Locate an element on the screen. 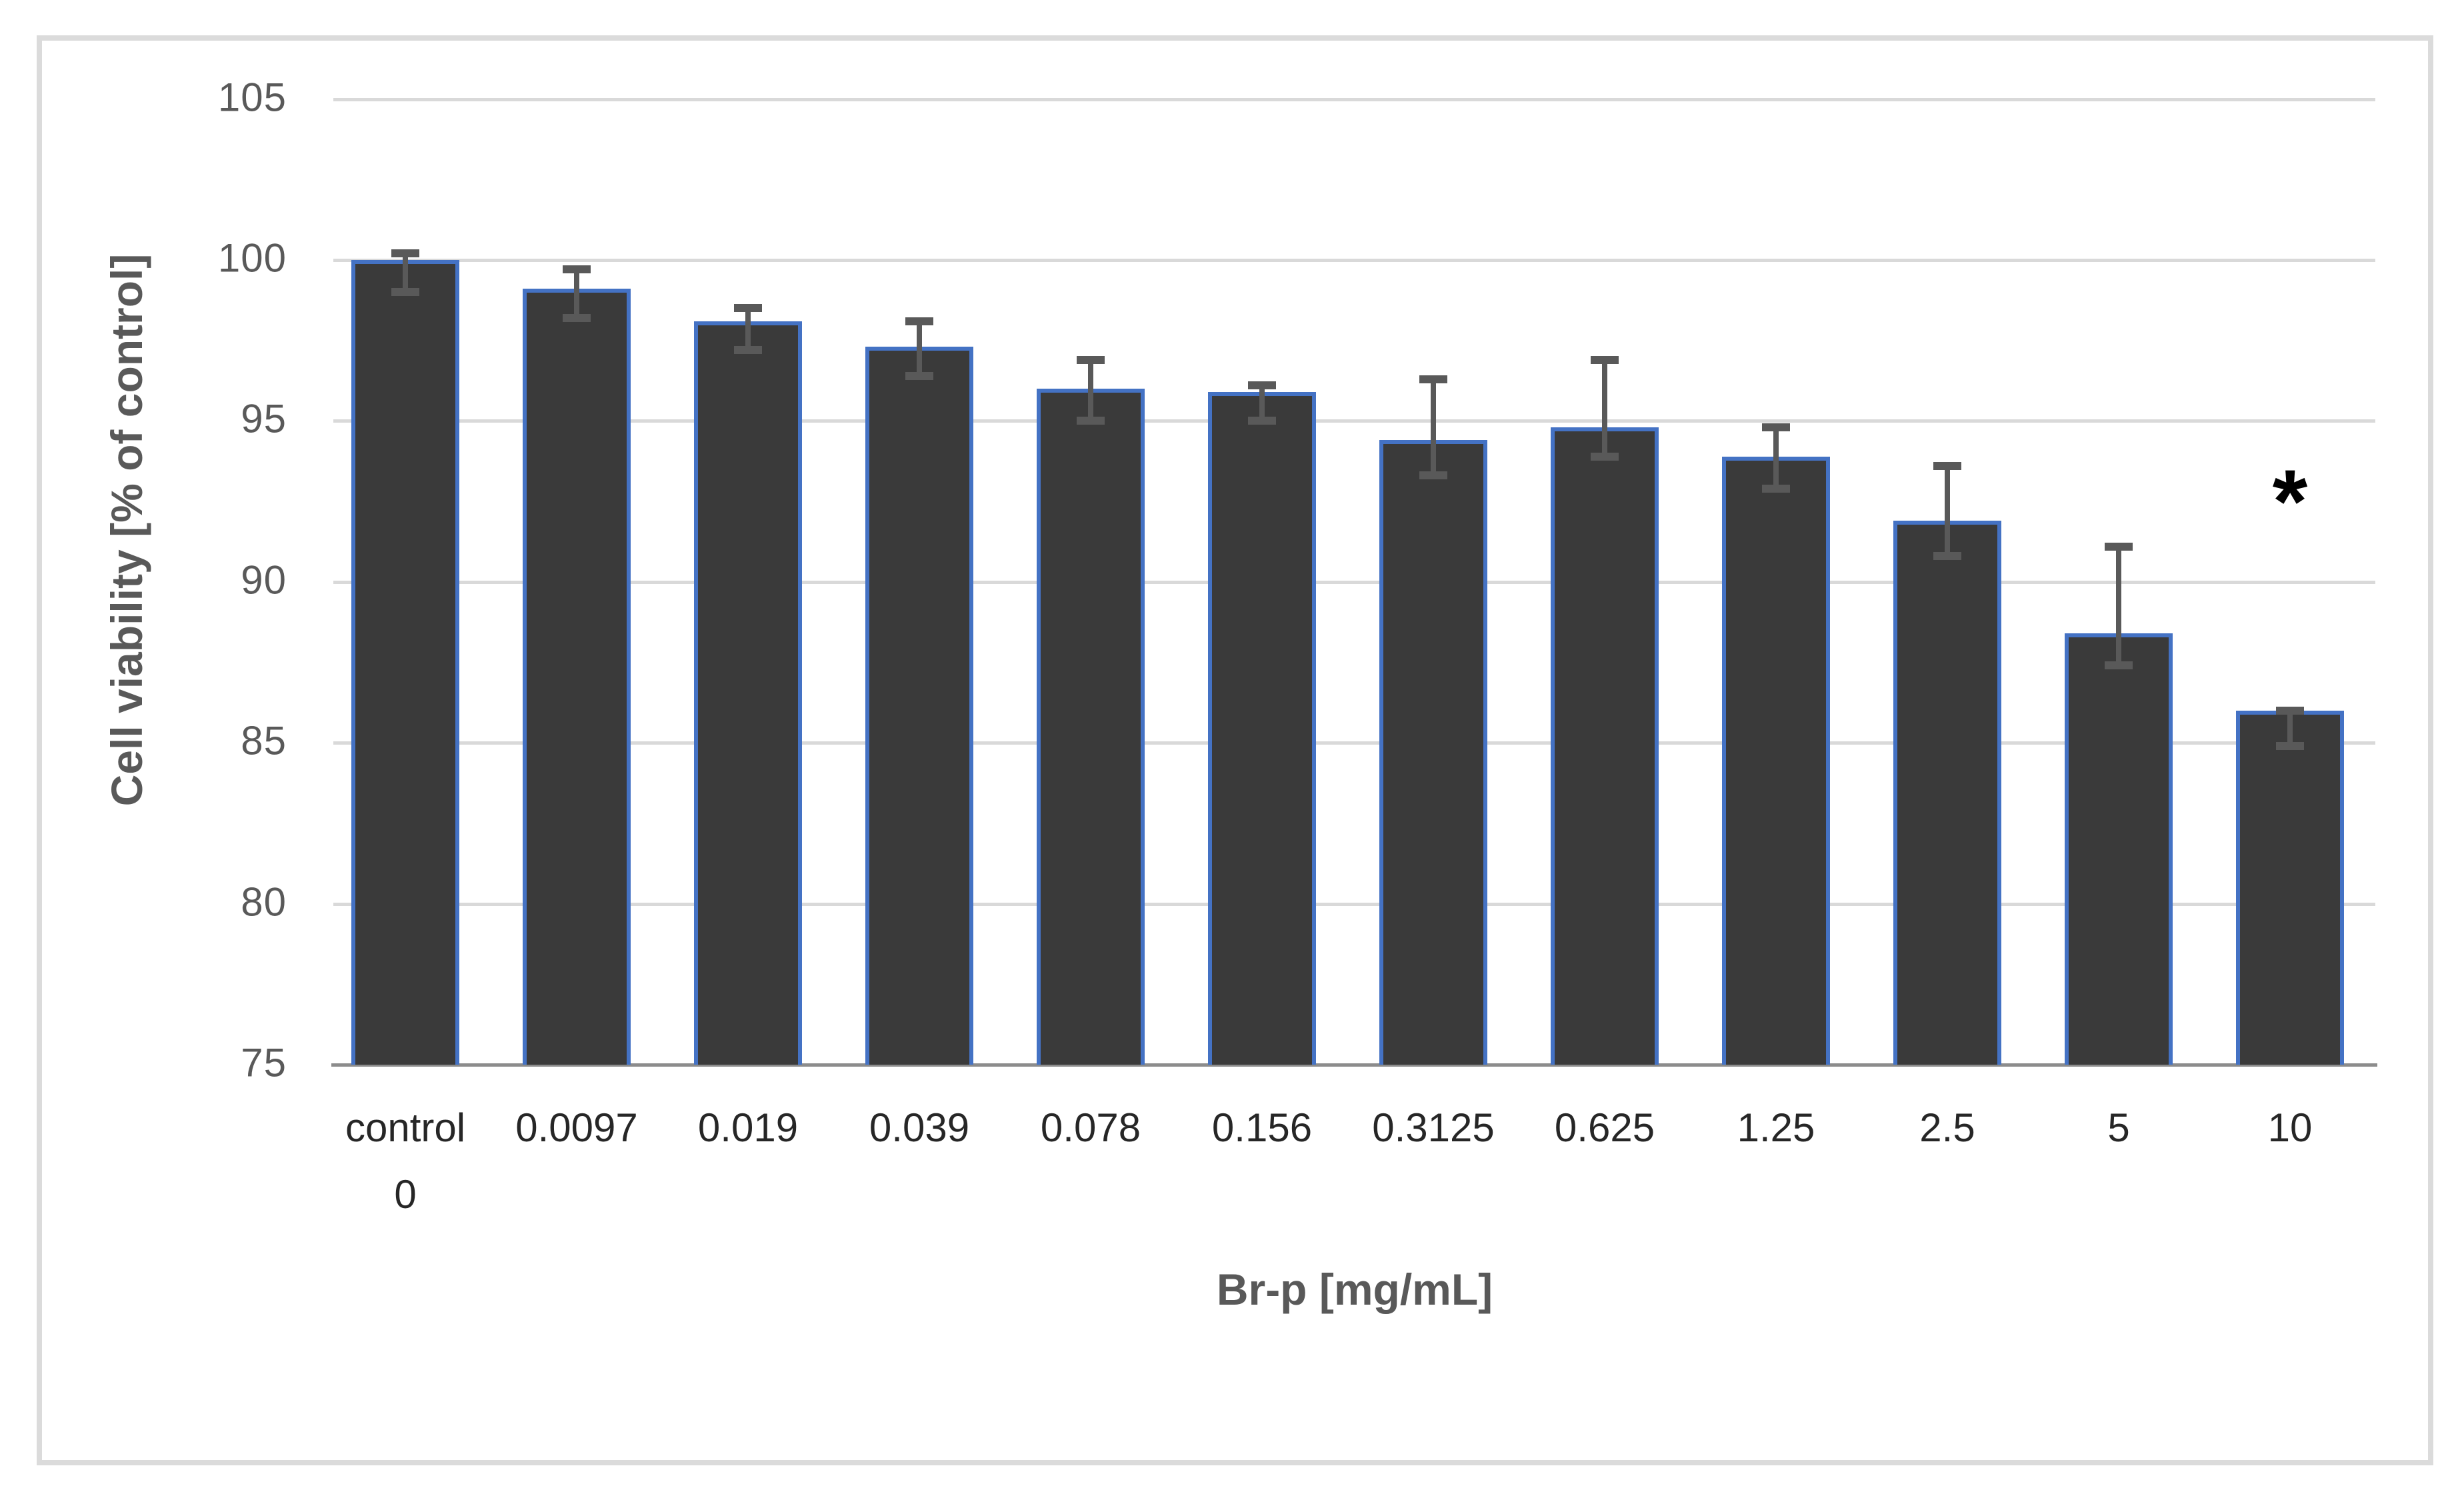 This screenshot has width=2464, height=1492. bar-0.019 is located at coordinates (748, 693).